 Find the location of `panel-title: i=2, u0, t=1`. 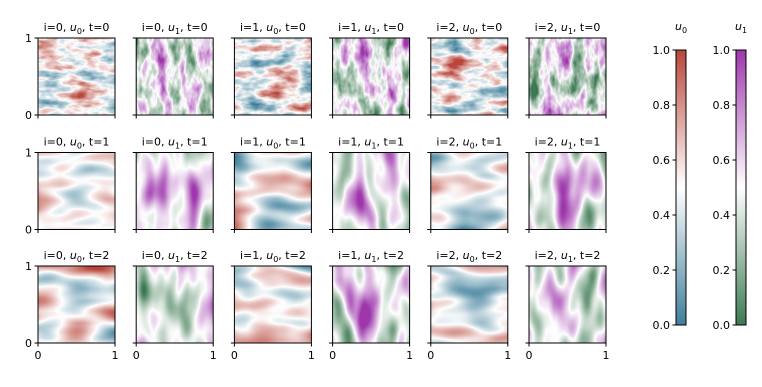

panel-title: i=2, u0, t=1 is located at coordinates (469, 143).